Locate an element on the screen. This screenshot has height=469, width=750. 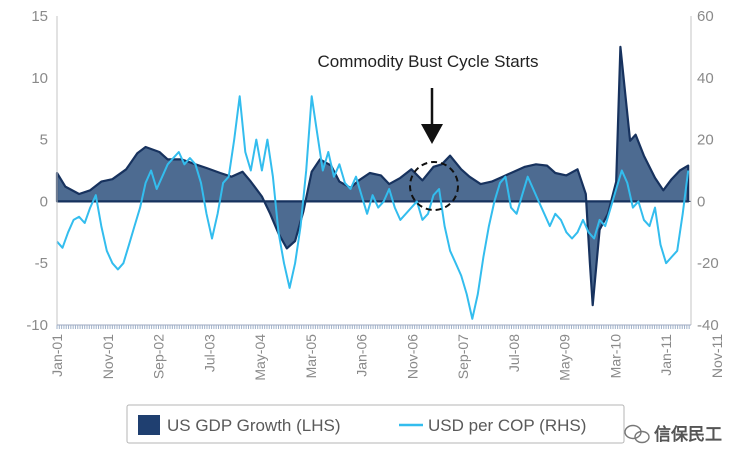
right-tick-label: -40 is located at coordinates (708, 325).